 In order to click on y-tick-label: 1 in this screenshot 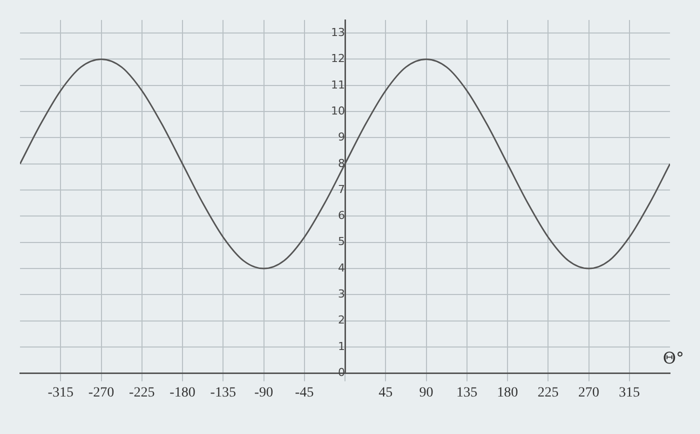, I will do `click(341, 346)`.